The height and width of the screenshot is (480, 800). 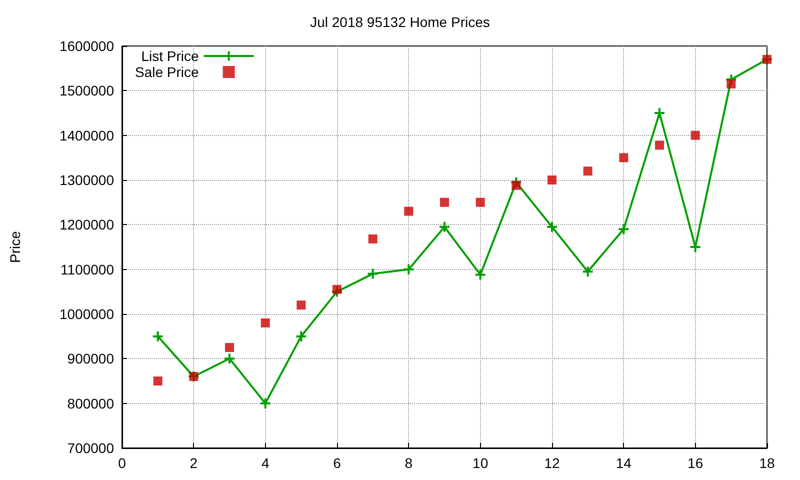 I want to click on y-tick-label: 1000000, so click(x=86, y=314).